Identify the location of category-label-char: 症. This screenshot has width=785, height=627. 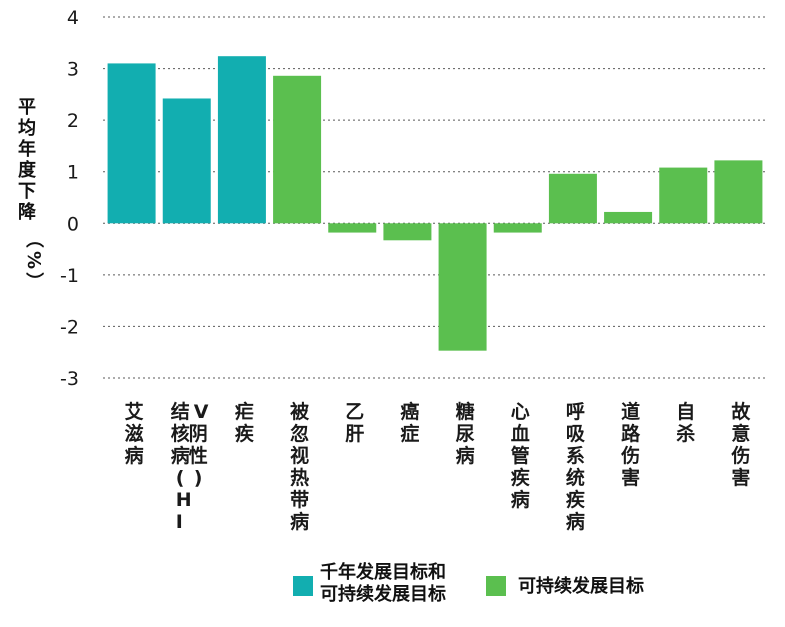
(409, 433).